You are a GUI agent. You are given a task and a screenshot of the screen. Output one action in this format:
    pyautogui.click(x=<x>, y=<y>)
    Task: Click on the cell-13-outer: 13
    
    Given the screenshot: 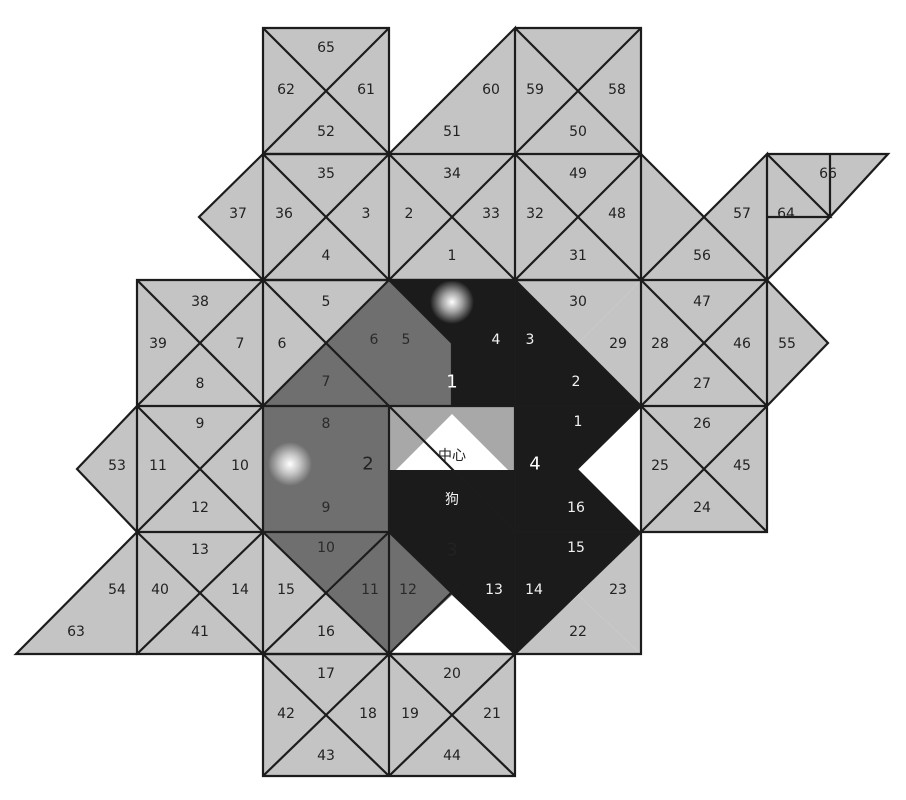 What is the action you would take?
    pyautogui.click(x=200, y=550)
    